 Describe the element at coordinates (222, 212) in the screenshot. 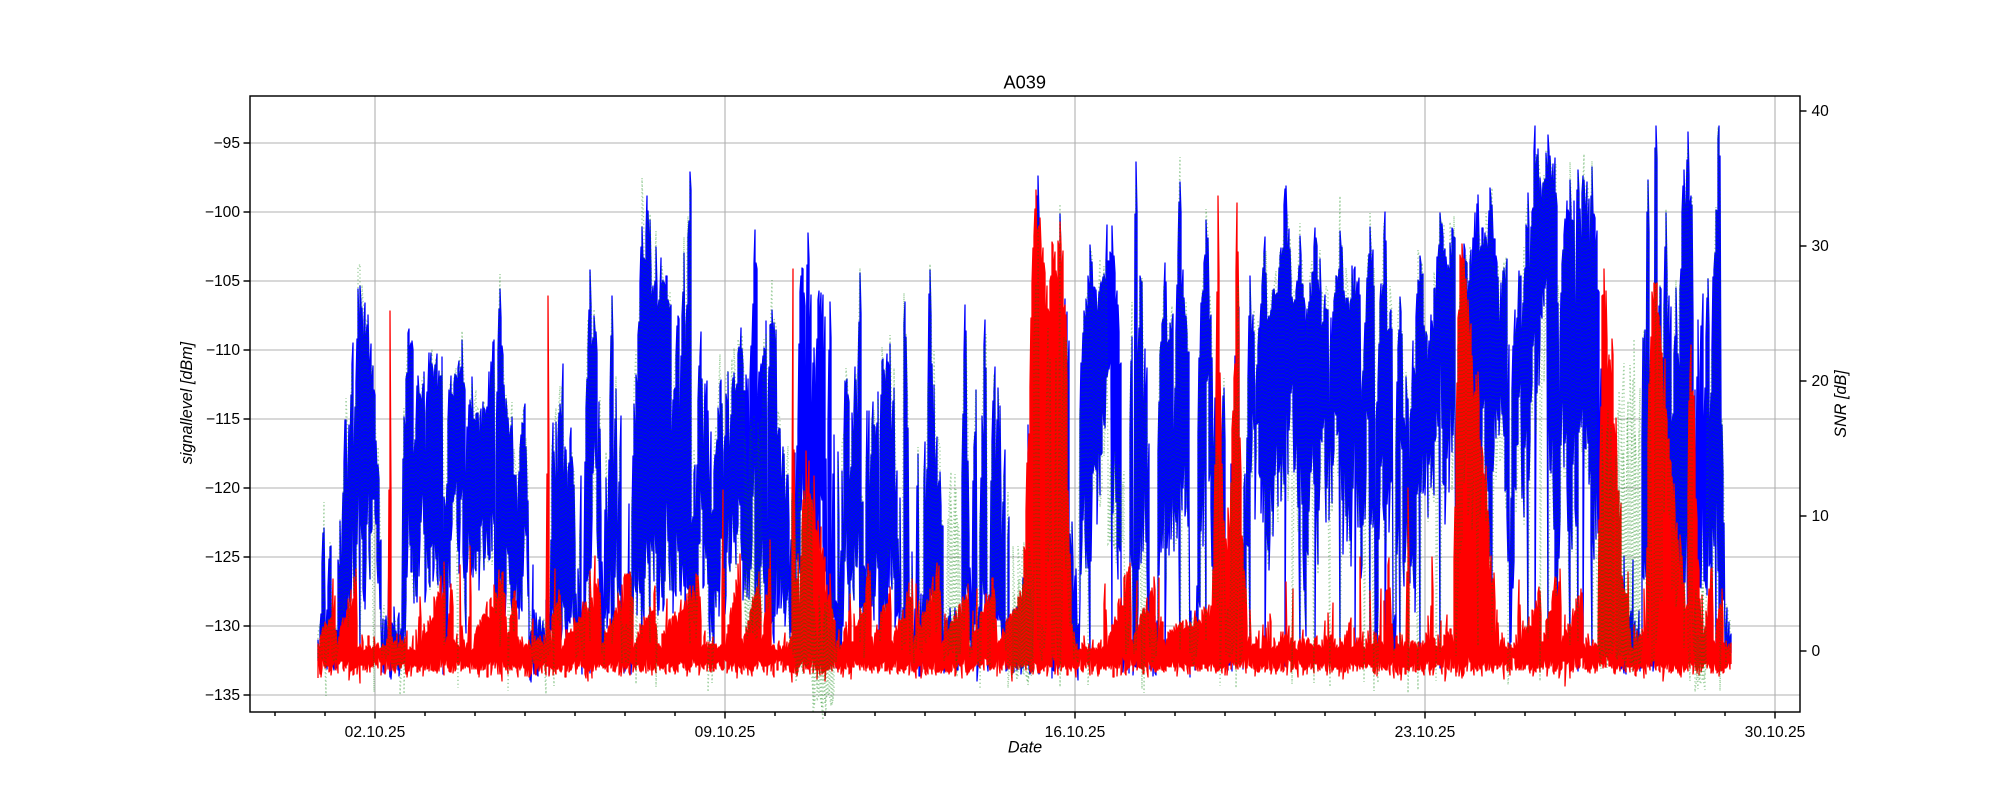

I see `svg-text: −100` at that location.